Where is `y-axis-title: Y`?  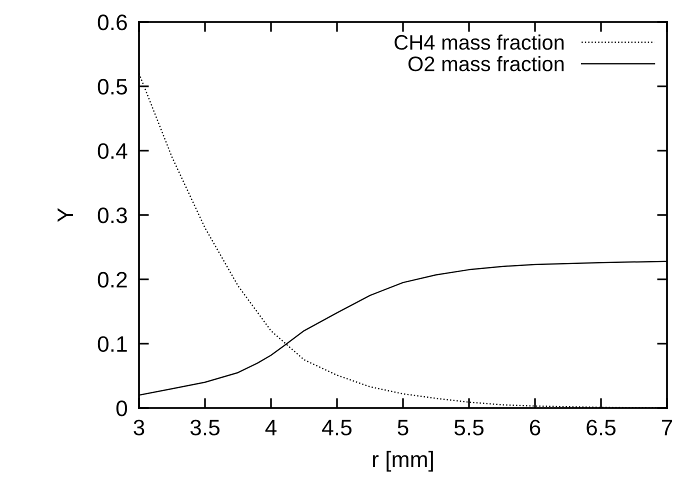 y-axis-title: Y is located at coordinates (65, 215).